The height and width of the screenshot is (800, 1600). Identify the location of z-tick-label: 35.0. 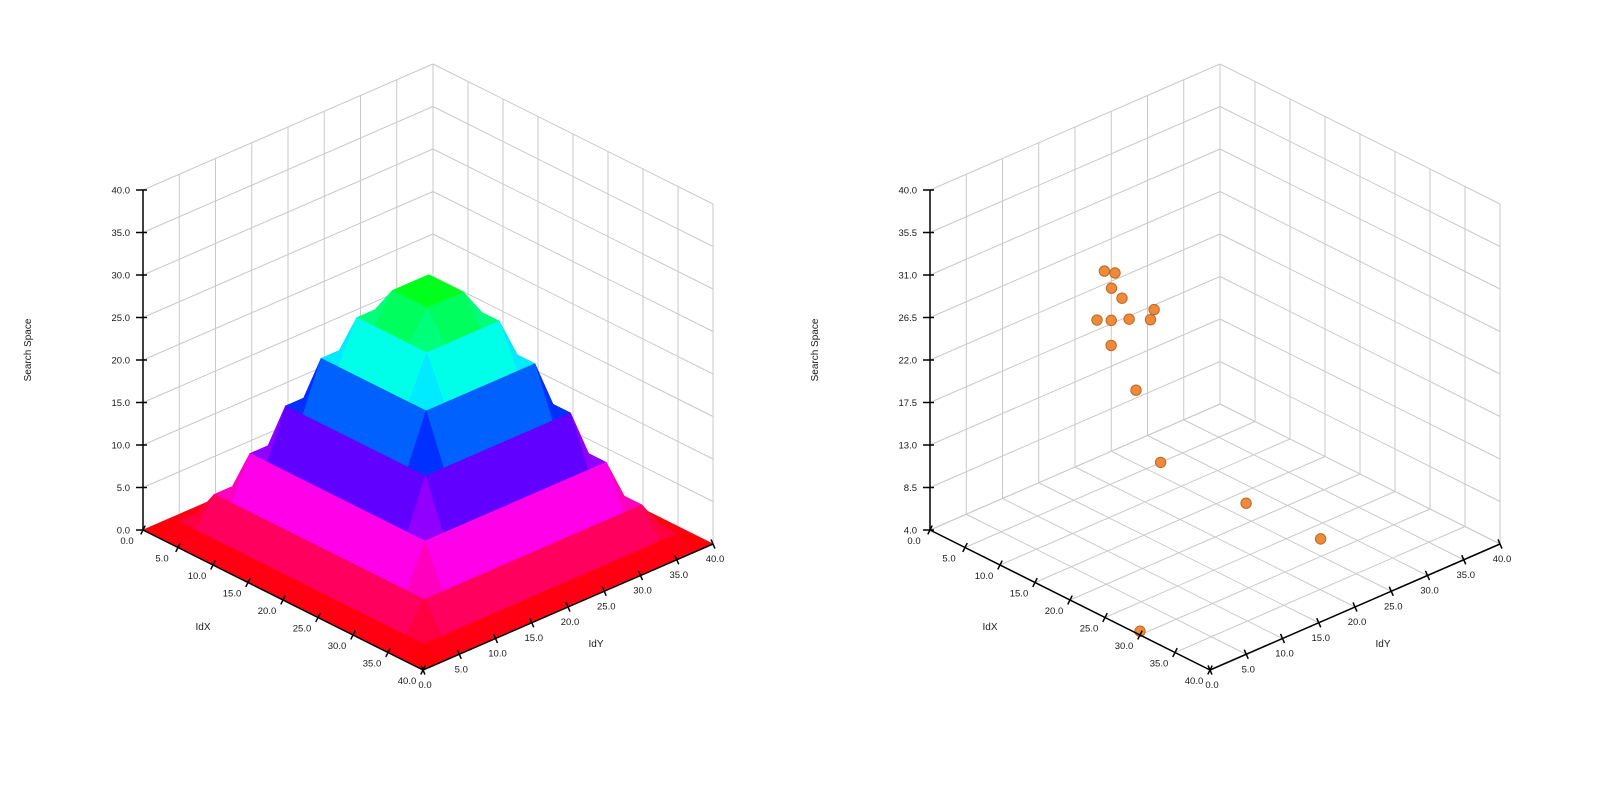
(121, 233).